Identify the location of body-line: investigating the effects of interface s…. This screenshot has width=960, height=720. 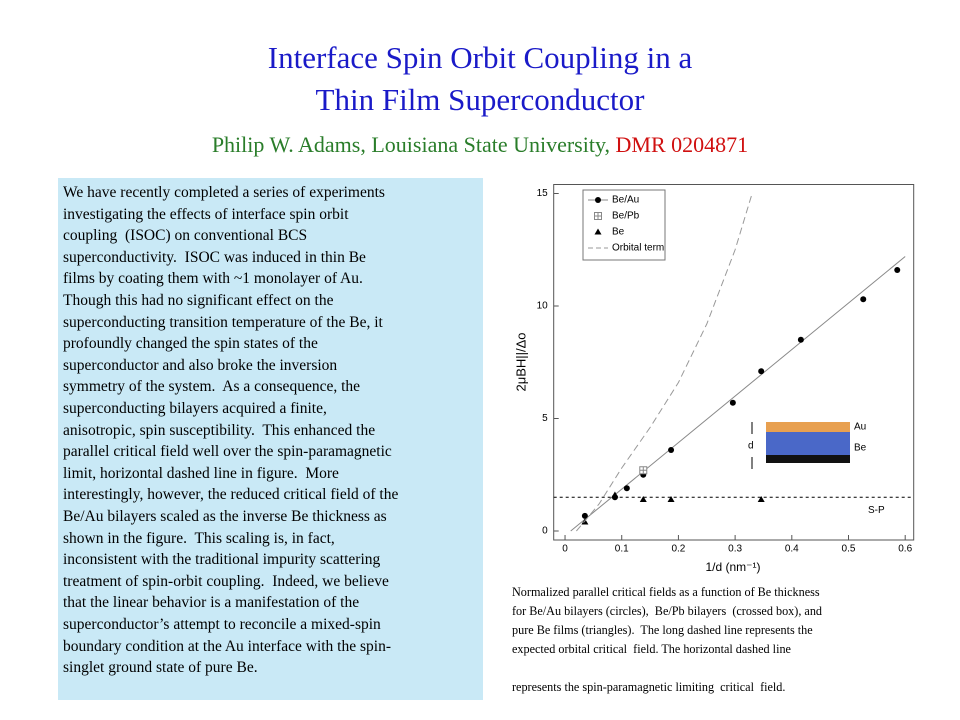
(206, 214).